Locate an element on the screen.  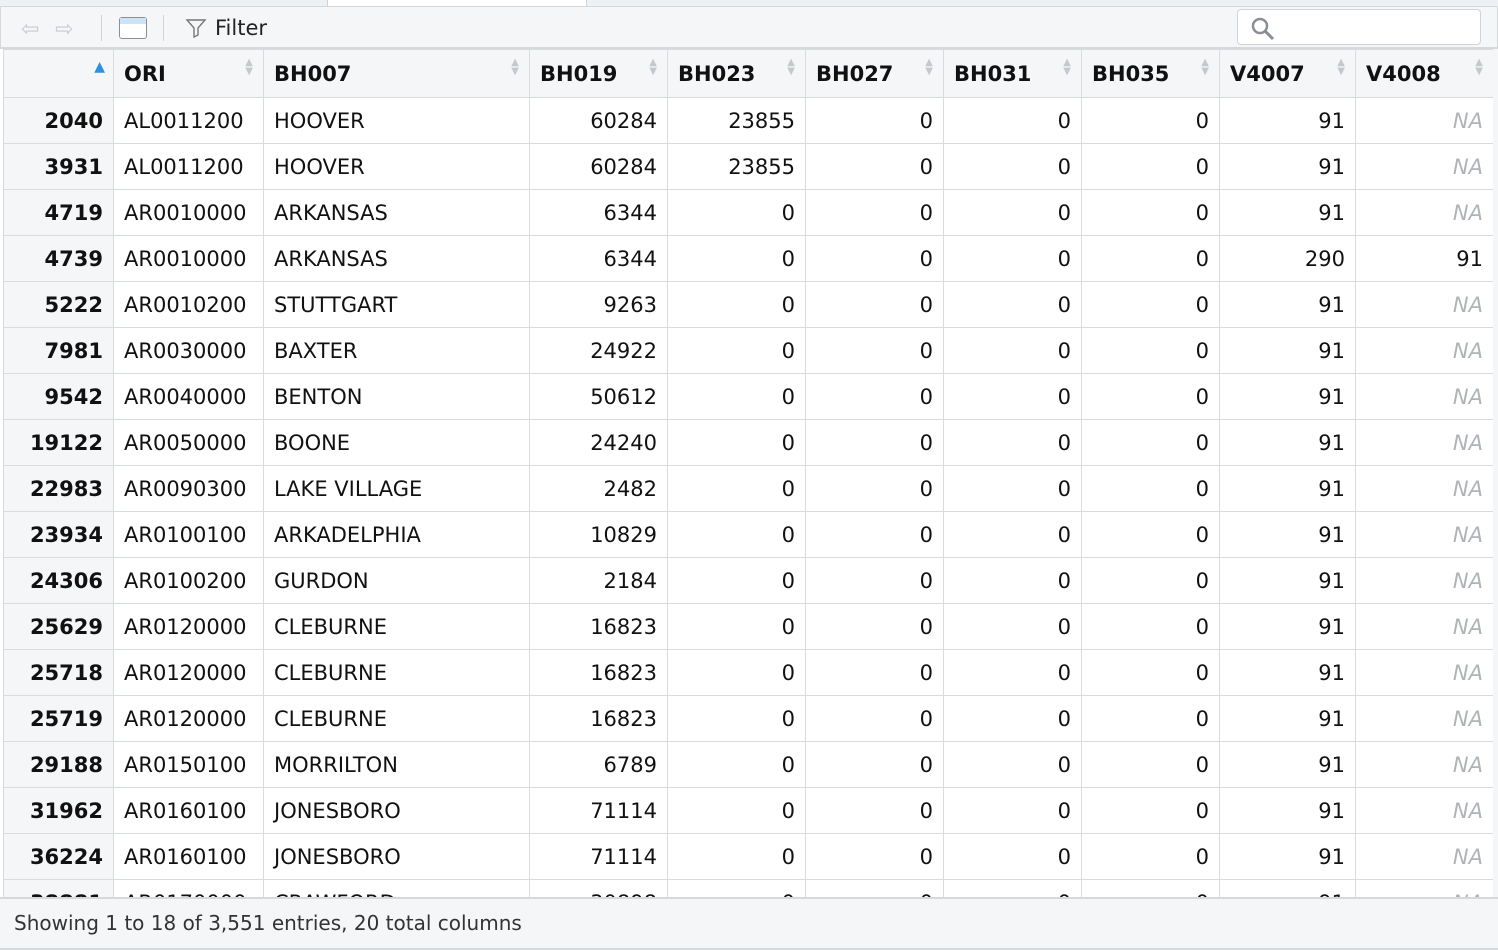
cell-bh007: STUTTGART is located at coordinates (396, 304).